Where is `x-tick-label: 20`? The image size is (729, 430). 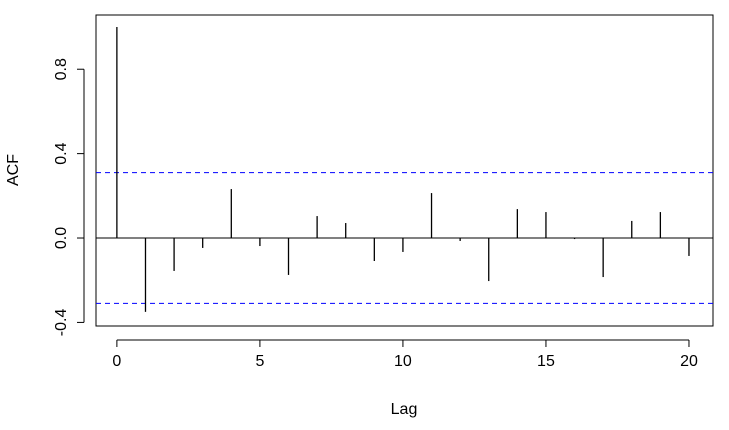 x-tick-label: 20 is located at coordinates (689, 361).